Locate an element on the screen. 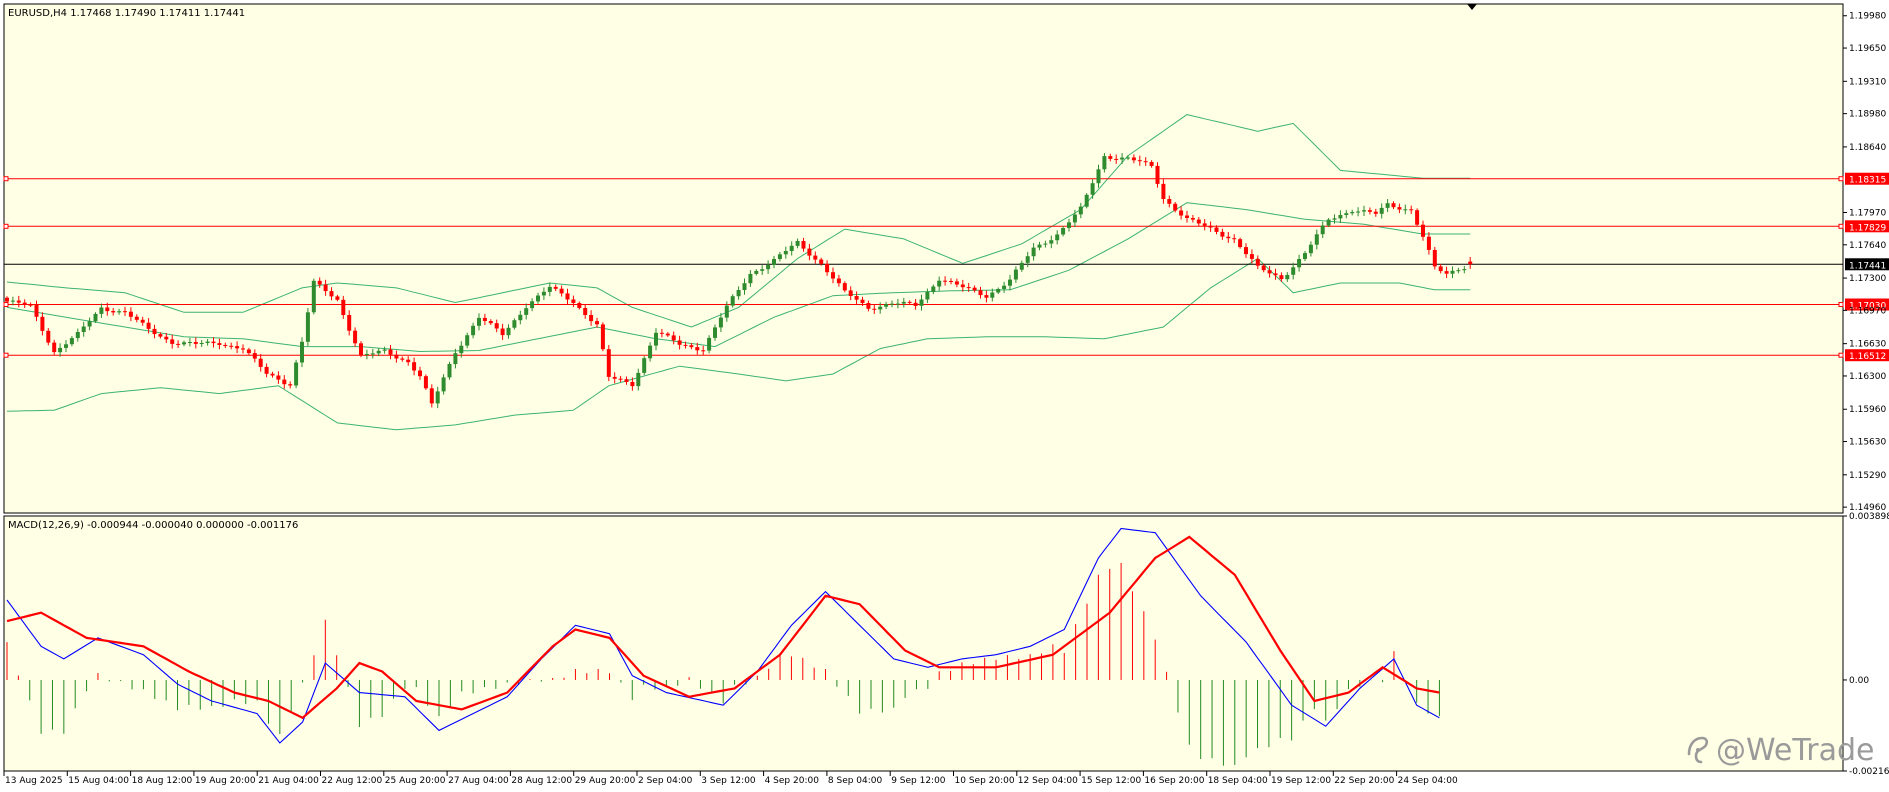 This screenshot has height=792, width=1889. time-tick-label: 10 Sep 20:00 is located at coordinates (985, 781).